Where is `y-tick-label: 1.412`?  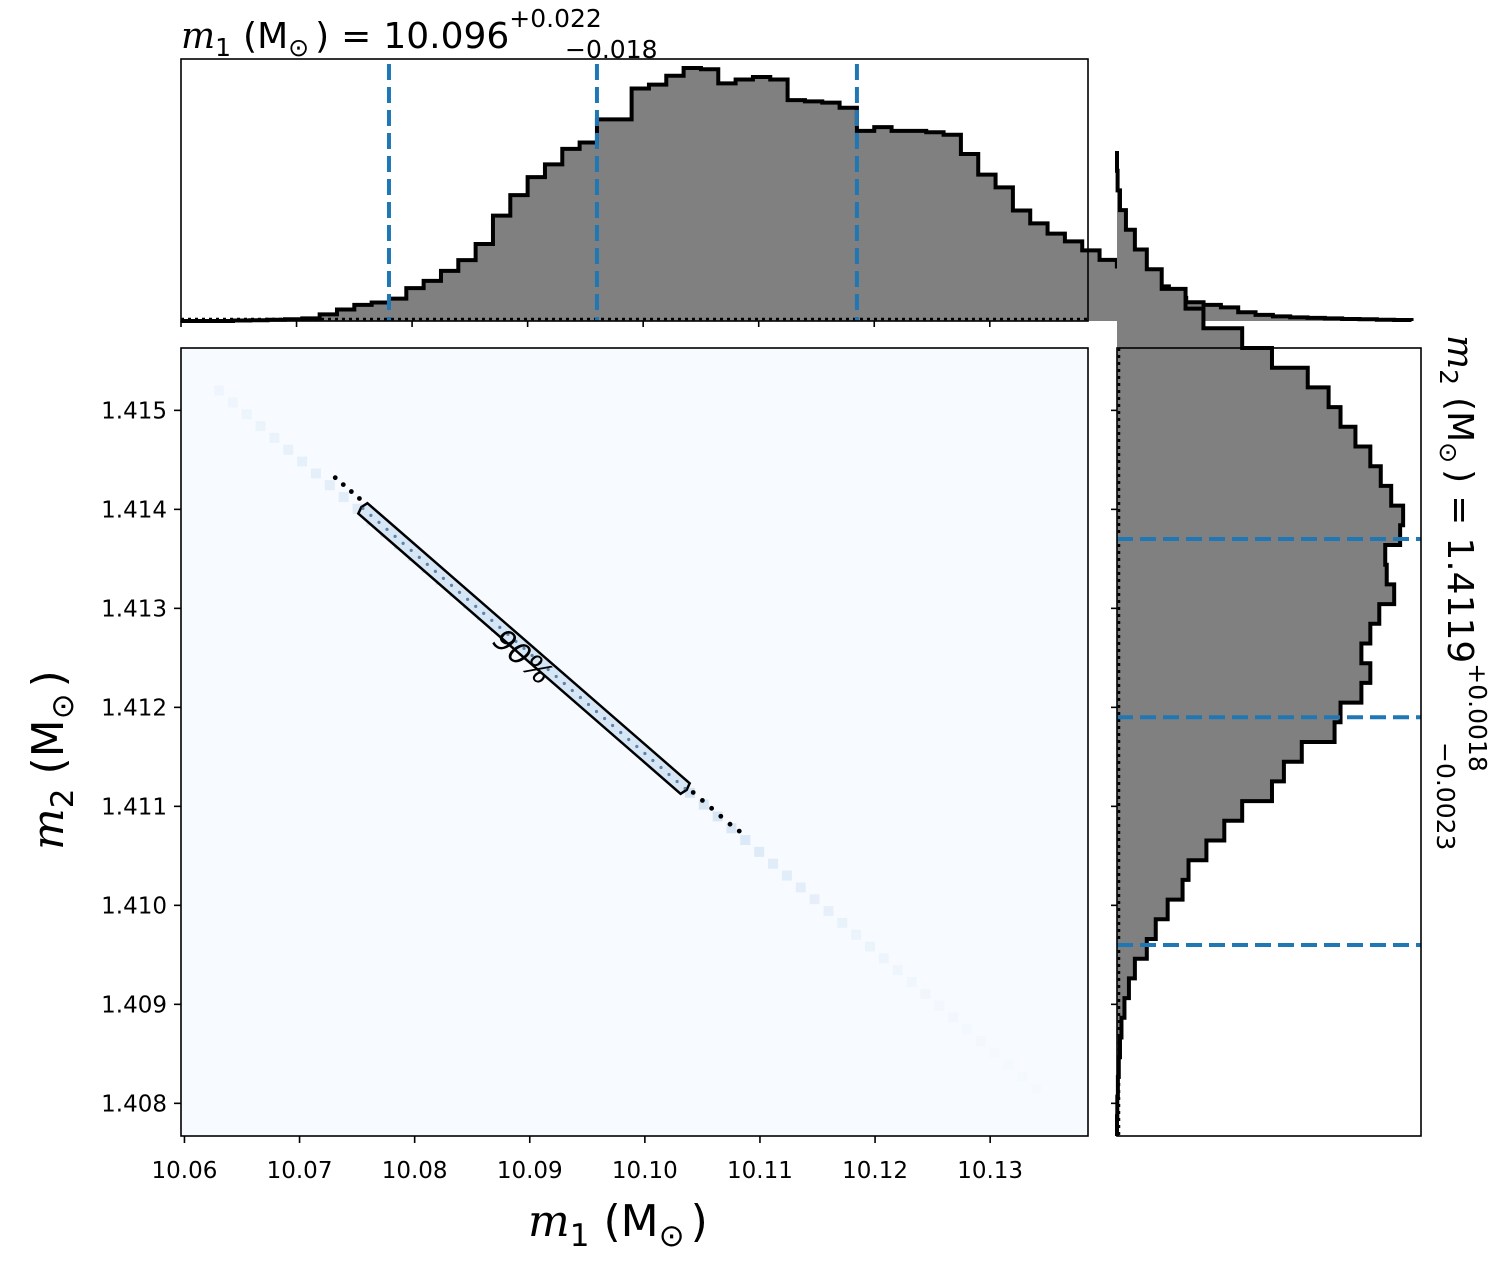 y-tick-label: 1.412 is located at coordinates (134, 708).